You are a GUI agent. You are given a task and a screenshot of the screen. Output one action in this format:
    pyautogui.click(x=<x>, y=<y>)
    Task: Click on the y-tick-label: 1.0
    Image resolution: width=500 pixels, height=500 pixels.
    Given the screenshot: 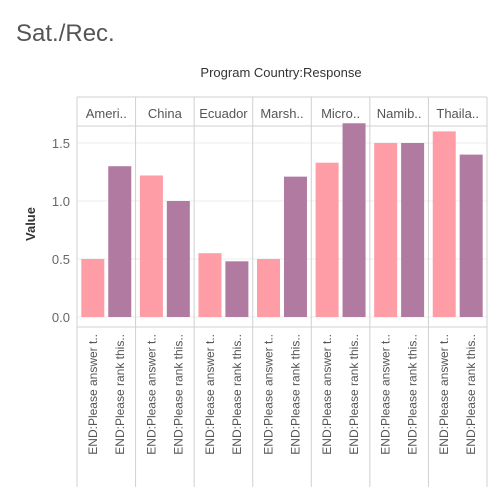 What is the action you would take?
    pyautogui.click(x=61, y=201)
    